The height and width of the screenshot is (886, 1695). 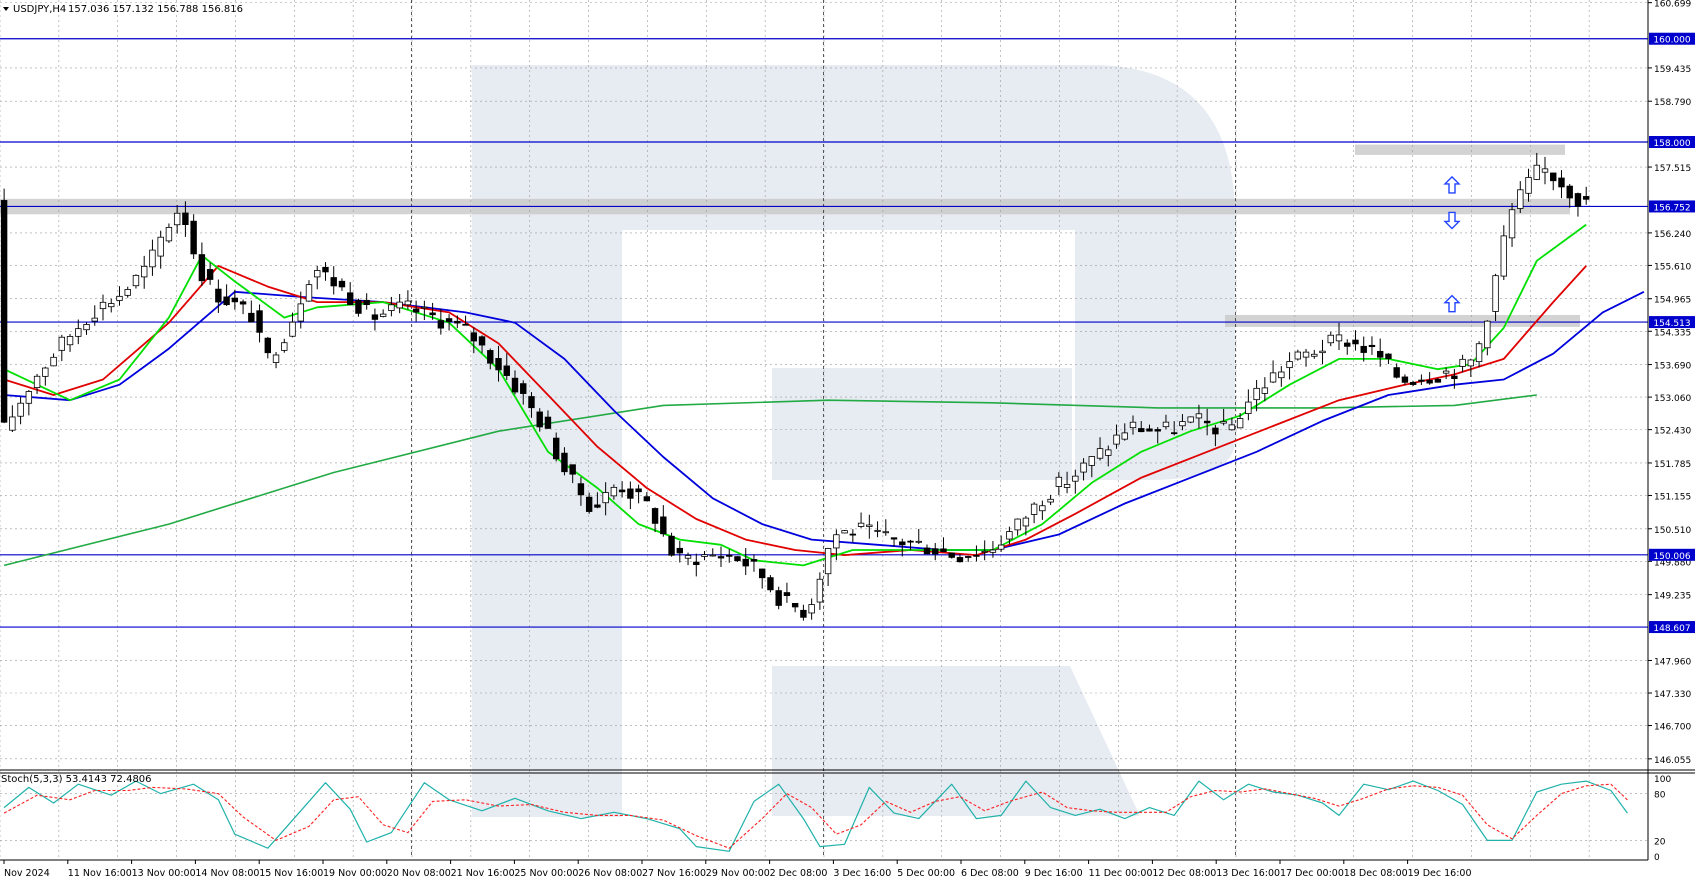 I want to click on time-tick-label: 15 Nov 16:00, so click(x=291, y=873).